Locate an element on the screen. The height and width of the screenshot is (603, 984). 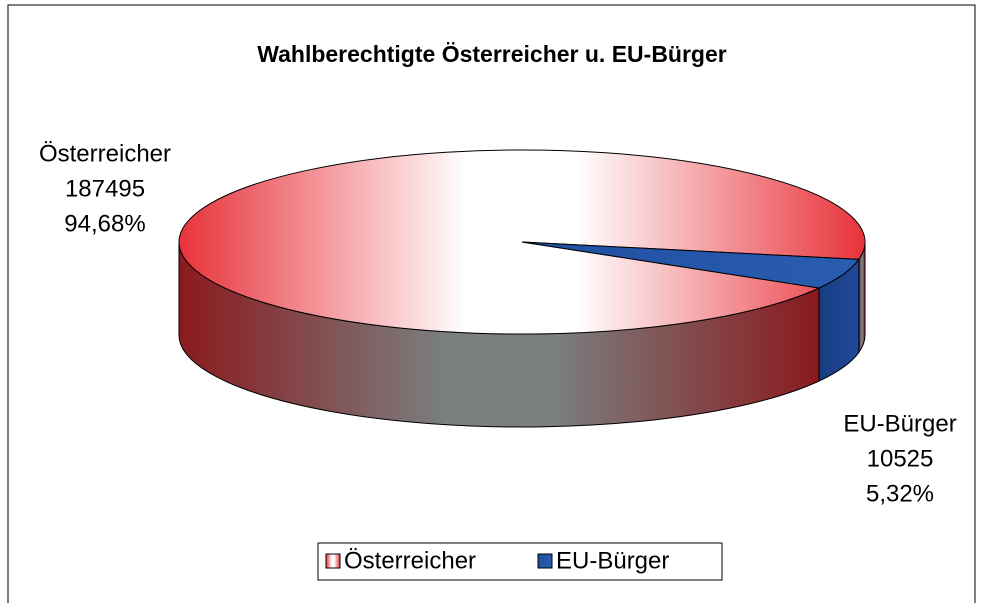
legend-label: Österreicher is located at coordinates (410, 560).